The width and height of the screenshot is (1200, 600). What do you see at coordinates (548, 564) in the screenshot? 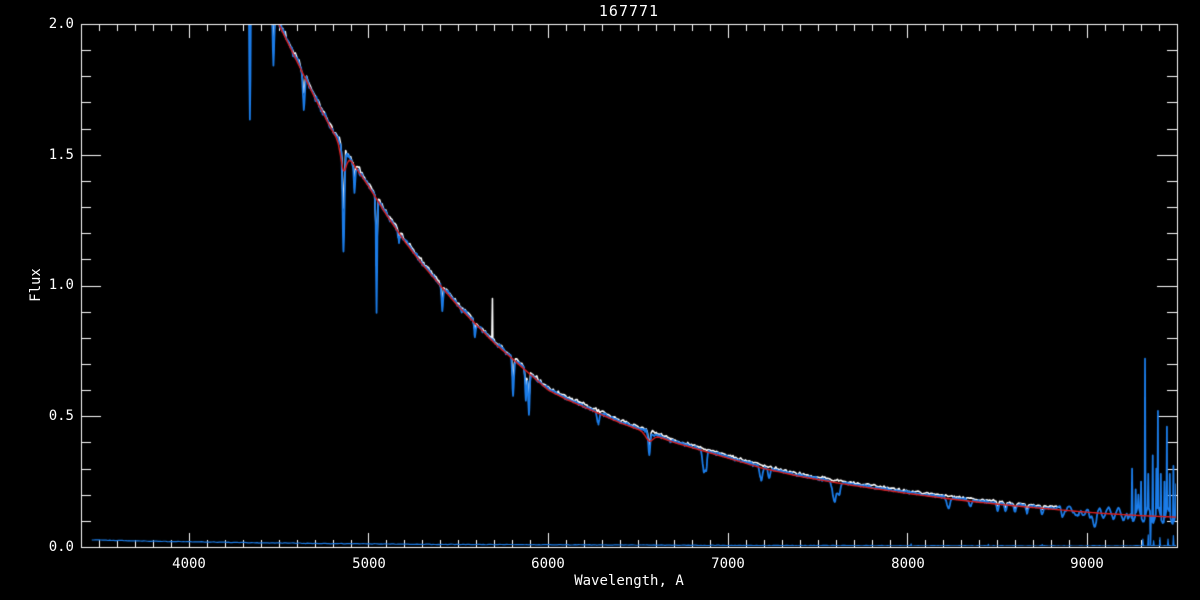
I see `x-tick-label: 6000` at bounding box center [548, 564].